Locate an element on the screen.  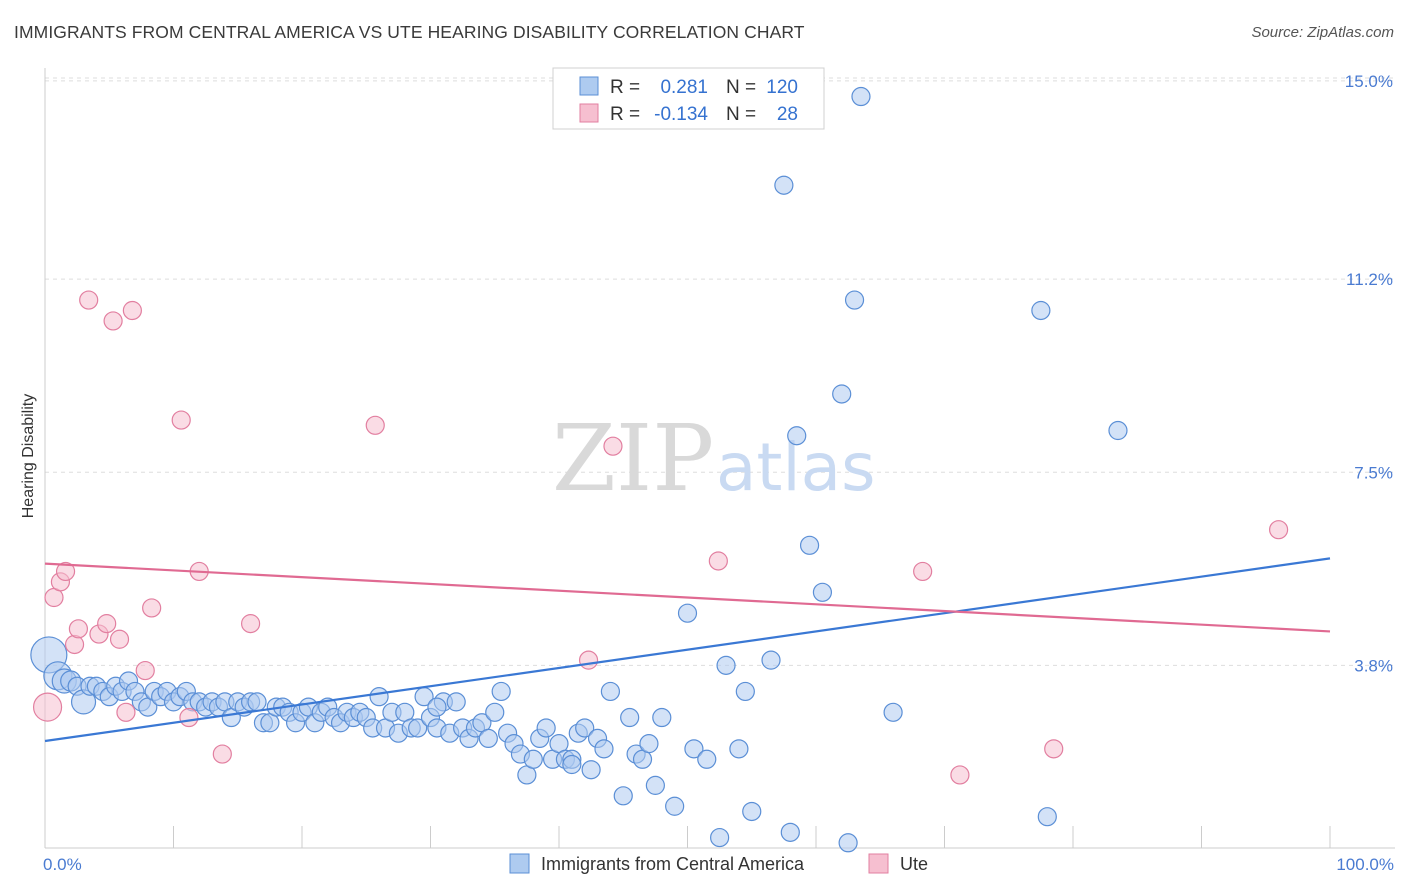
y-tick-label-2: 11.2% is located at coordinates (1369, 279).